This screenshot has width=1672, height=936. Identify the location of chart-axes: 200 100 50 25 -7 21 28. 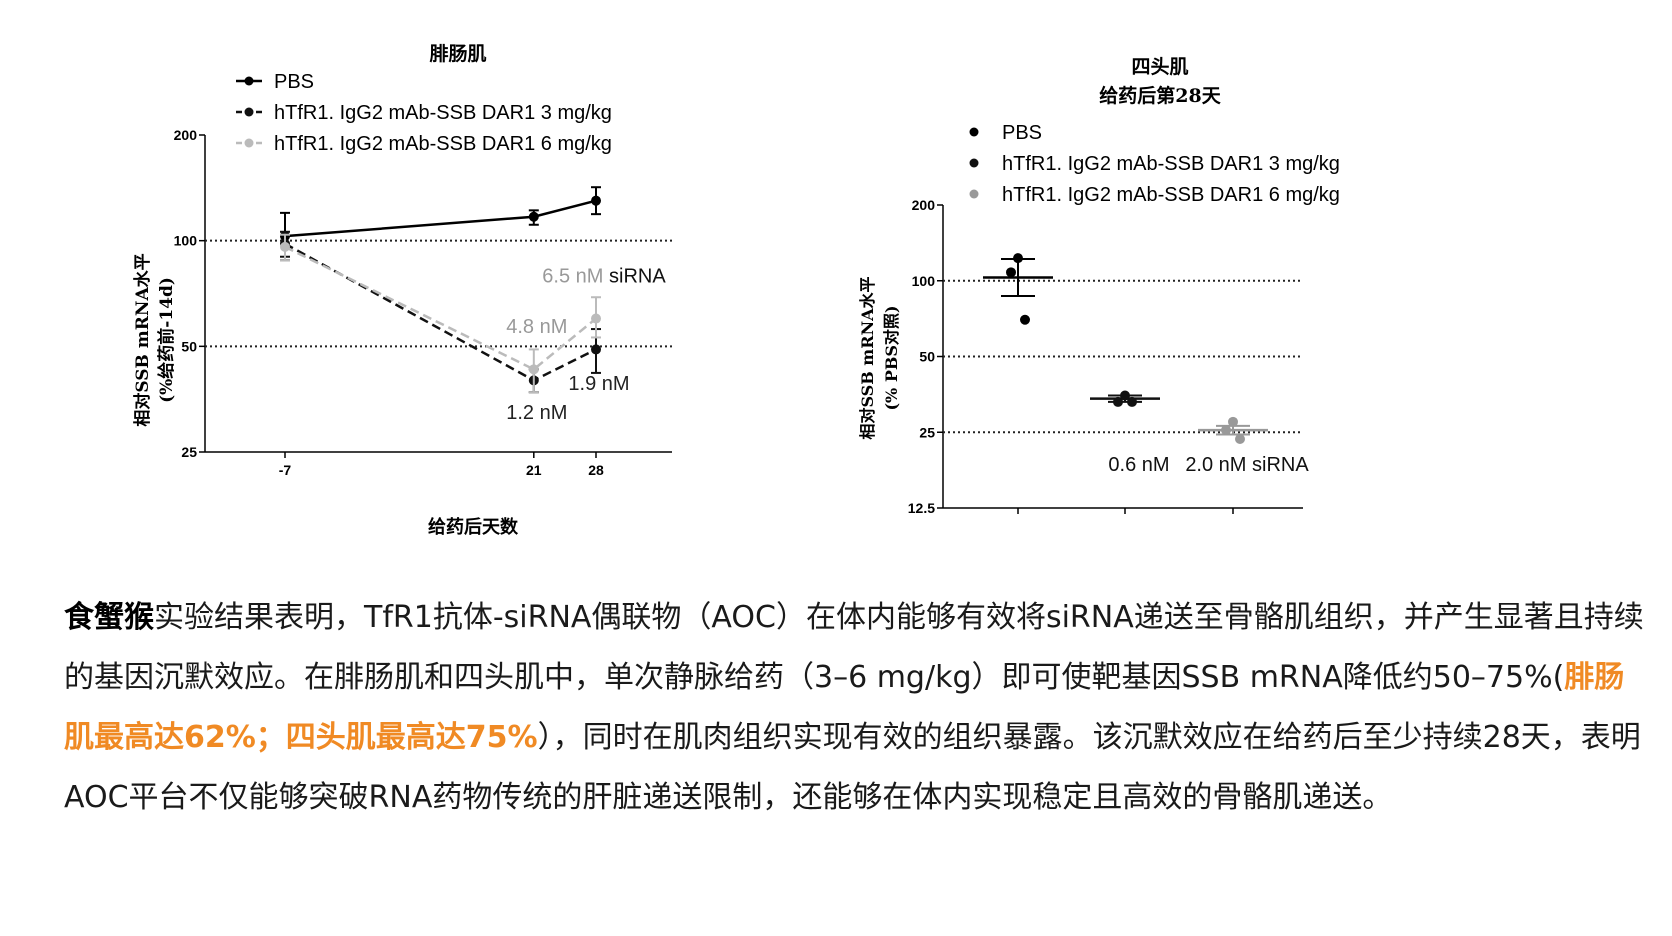
(423, 302).